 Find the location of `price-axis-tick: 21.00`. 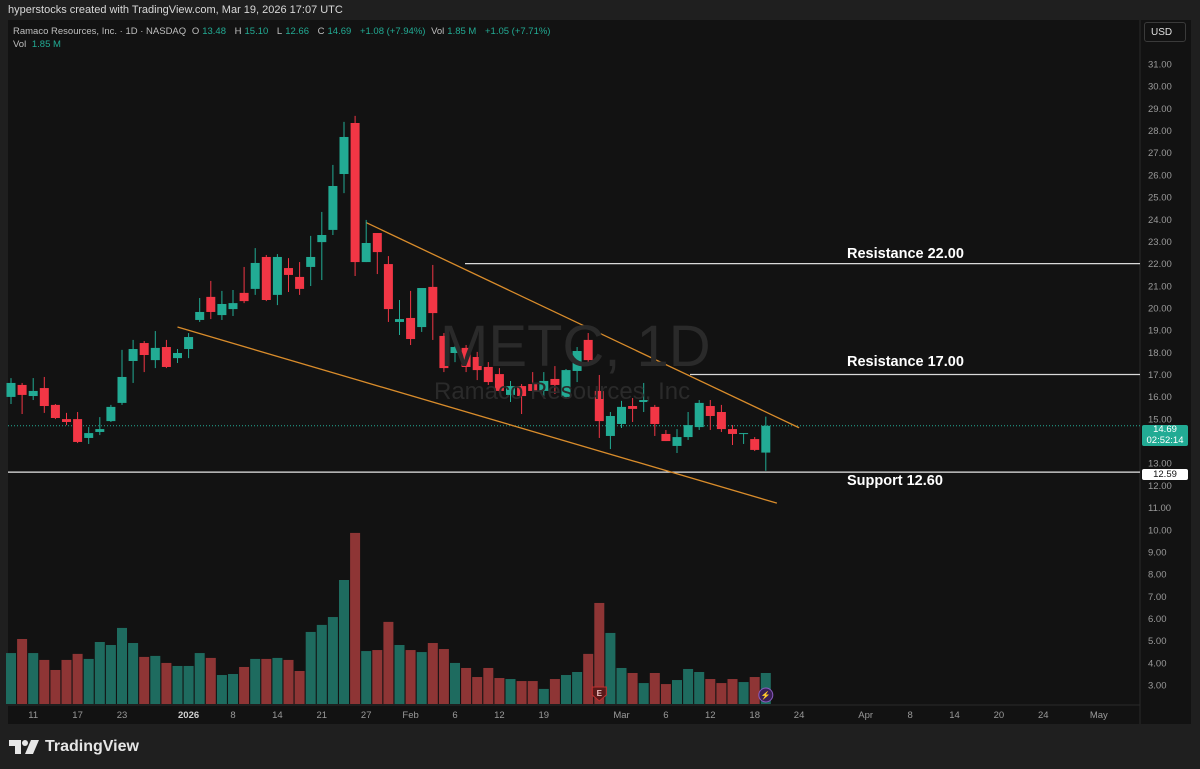

price-axis-tick: 21.00 is located at coordinates (1160, 286).